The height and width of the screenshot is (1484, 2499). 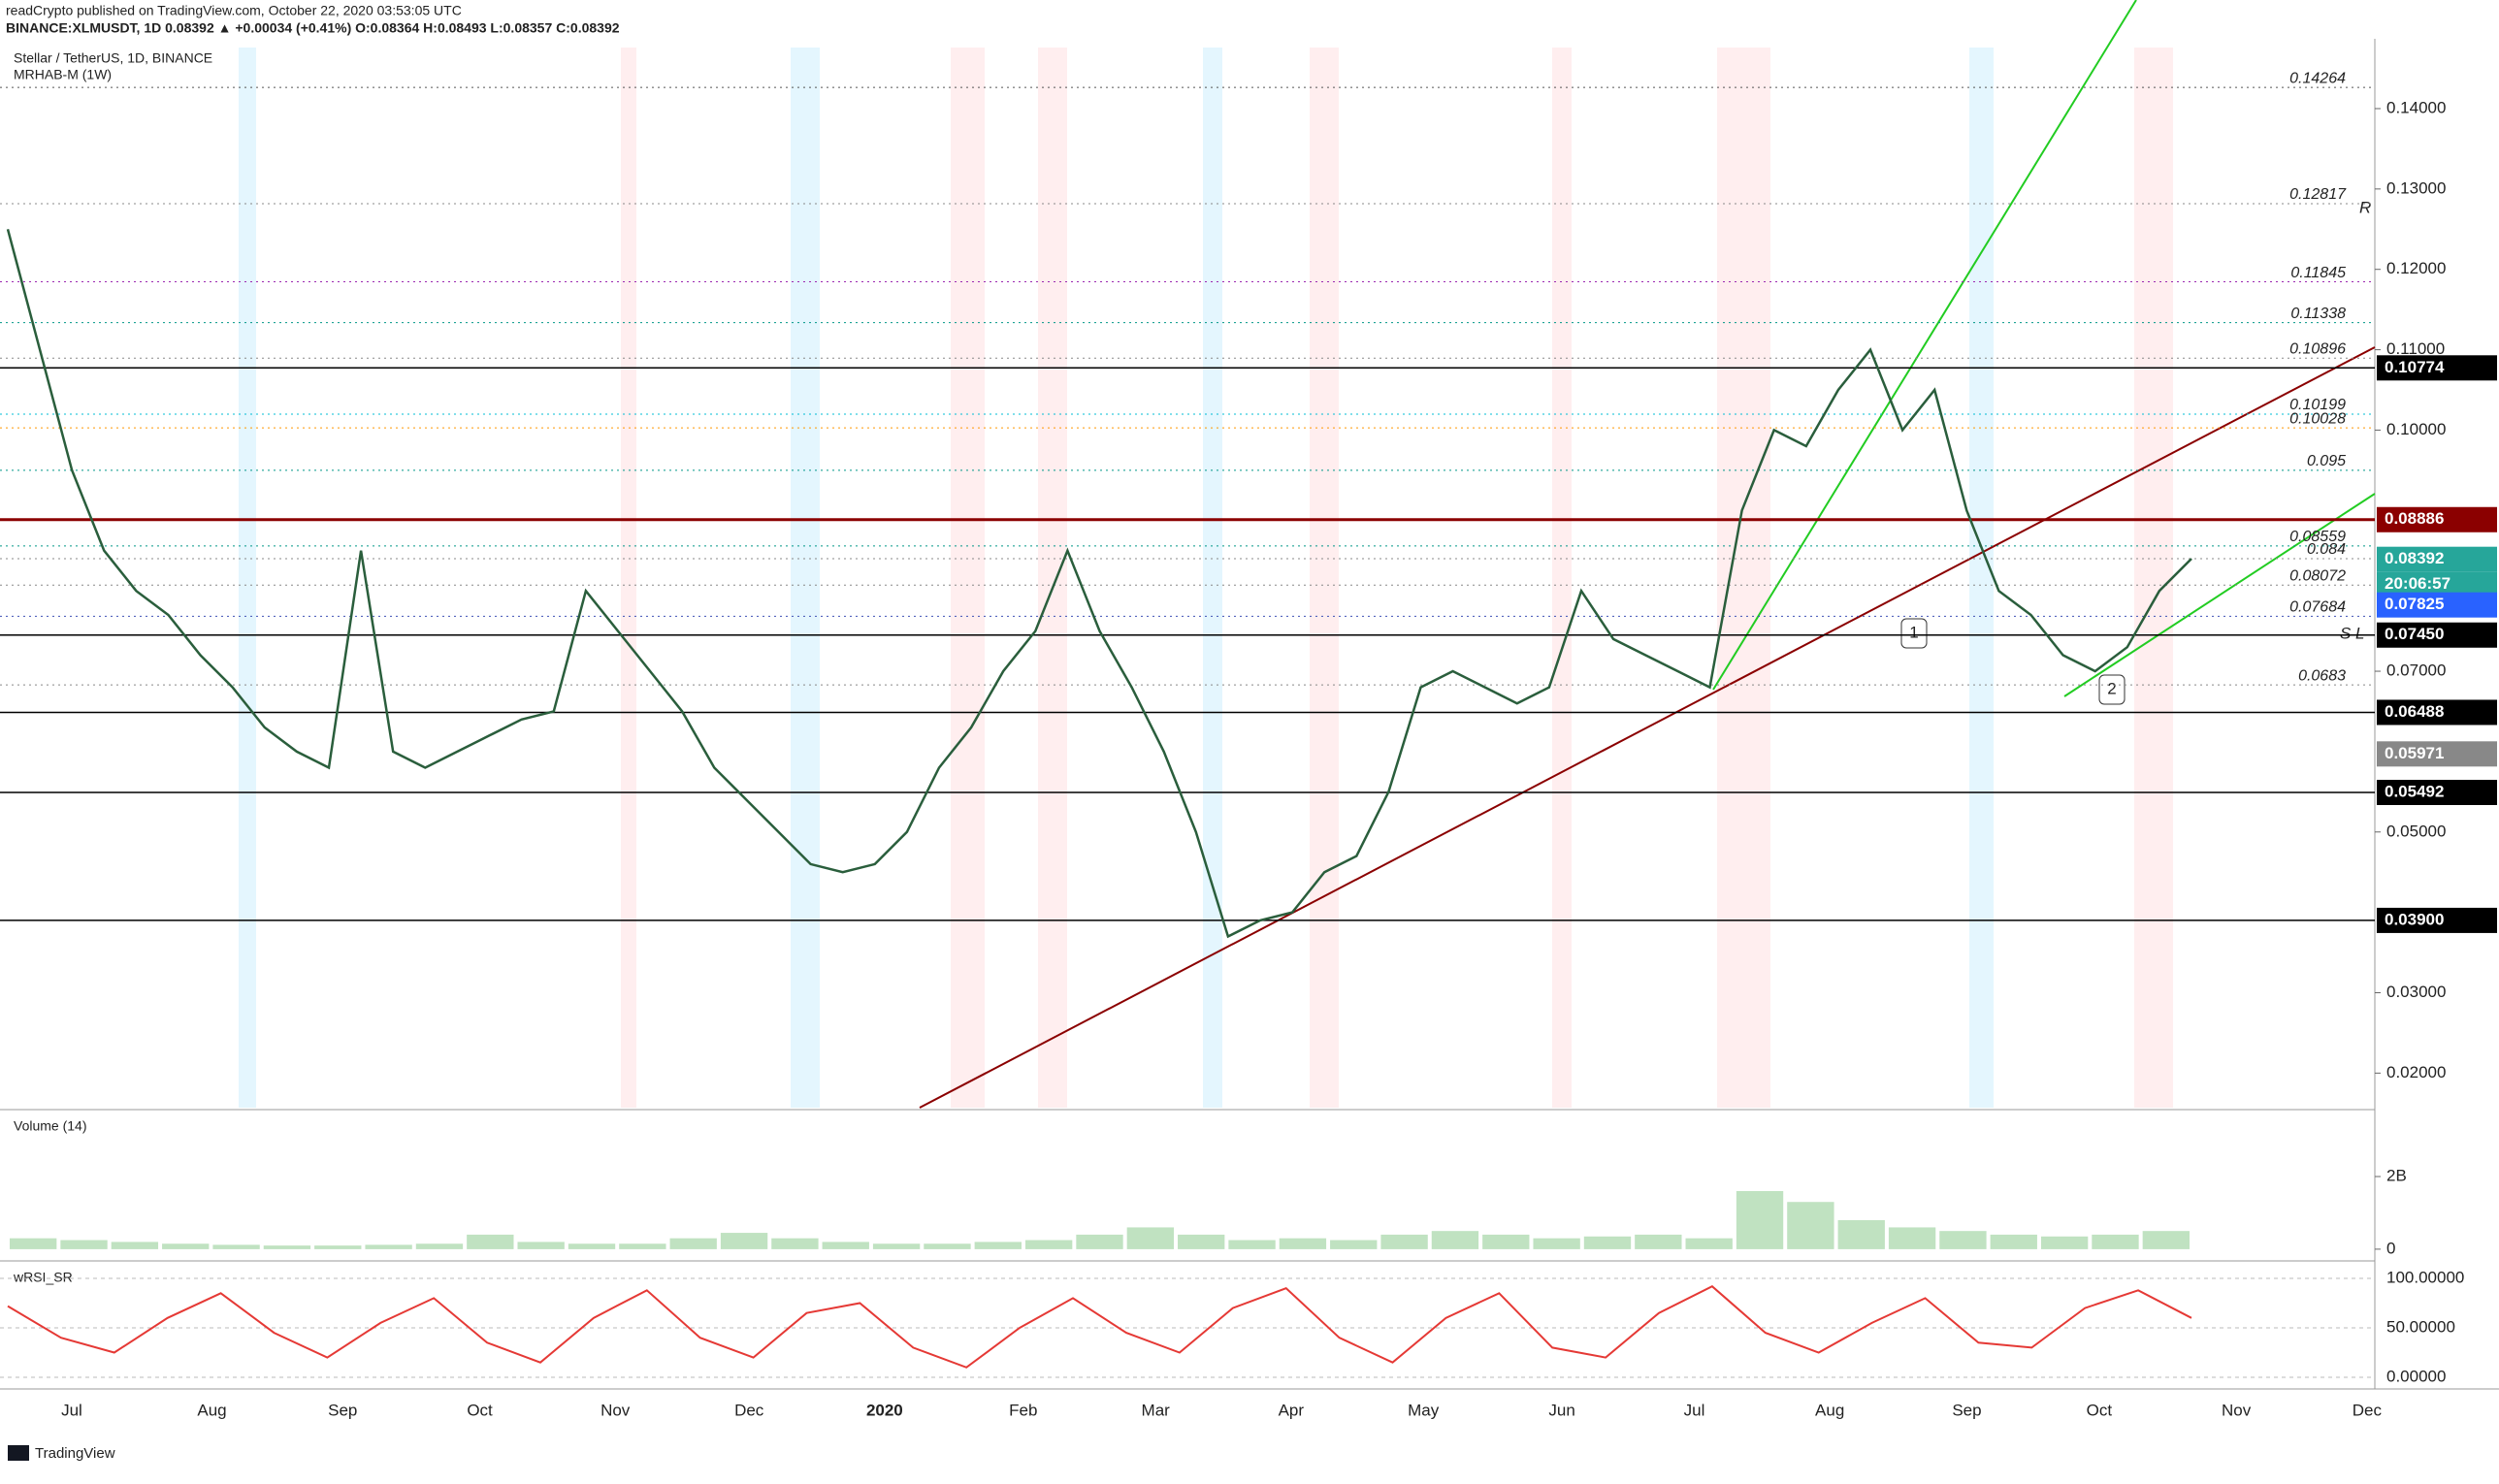 What do you see at coordinates (2317, 537) in the screenshot?
I see `level-label: 0.08559` at bounding box center [2317, 537].